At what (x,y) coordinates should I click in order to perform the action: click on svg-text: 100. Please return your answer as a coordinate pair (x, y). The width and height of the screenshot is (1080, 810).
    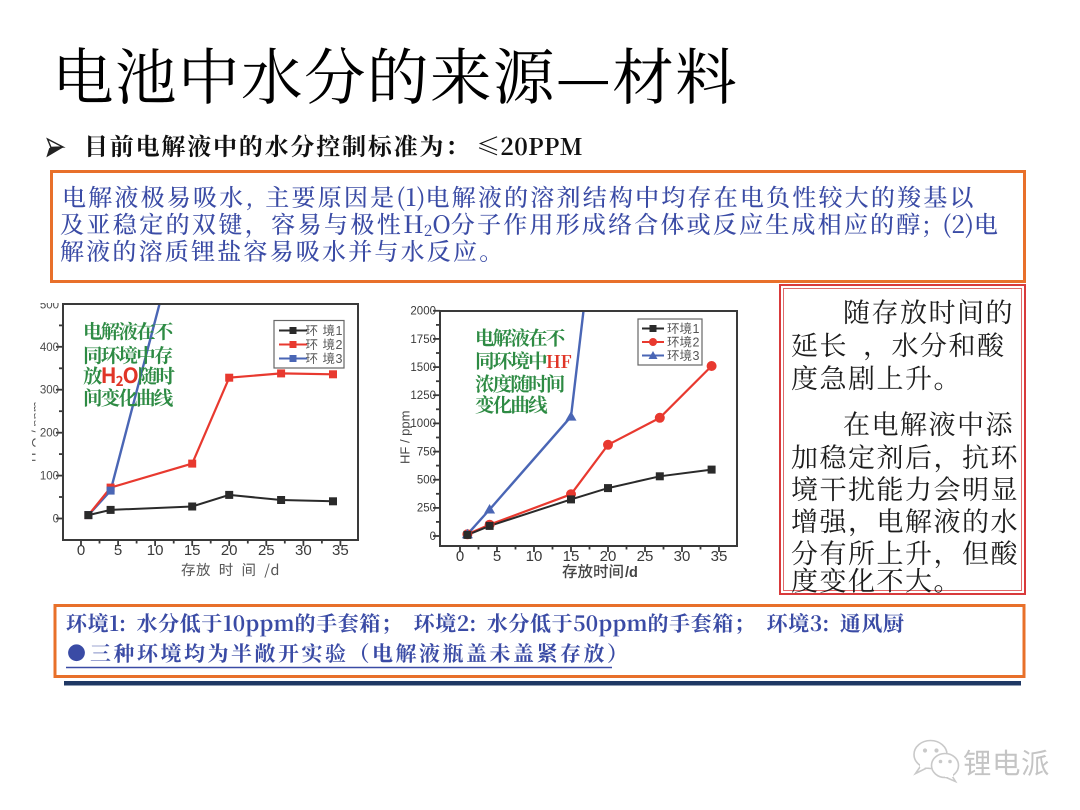
    Looking at the image, I should click on (49, 477).